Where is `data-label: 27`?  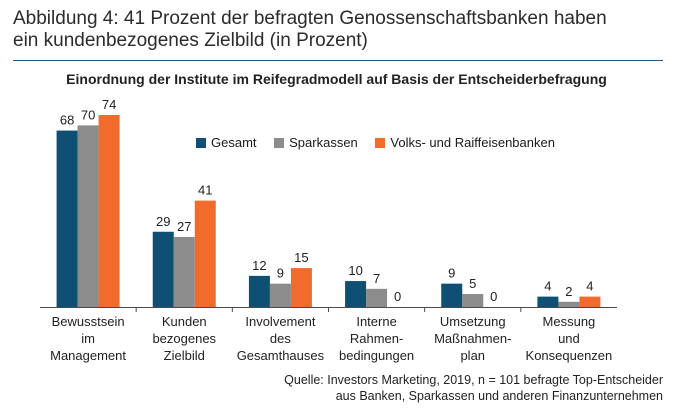
data-label: 27 is located at coordinates (184, 226).